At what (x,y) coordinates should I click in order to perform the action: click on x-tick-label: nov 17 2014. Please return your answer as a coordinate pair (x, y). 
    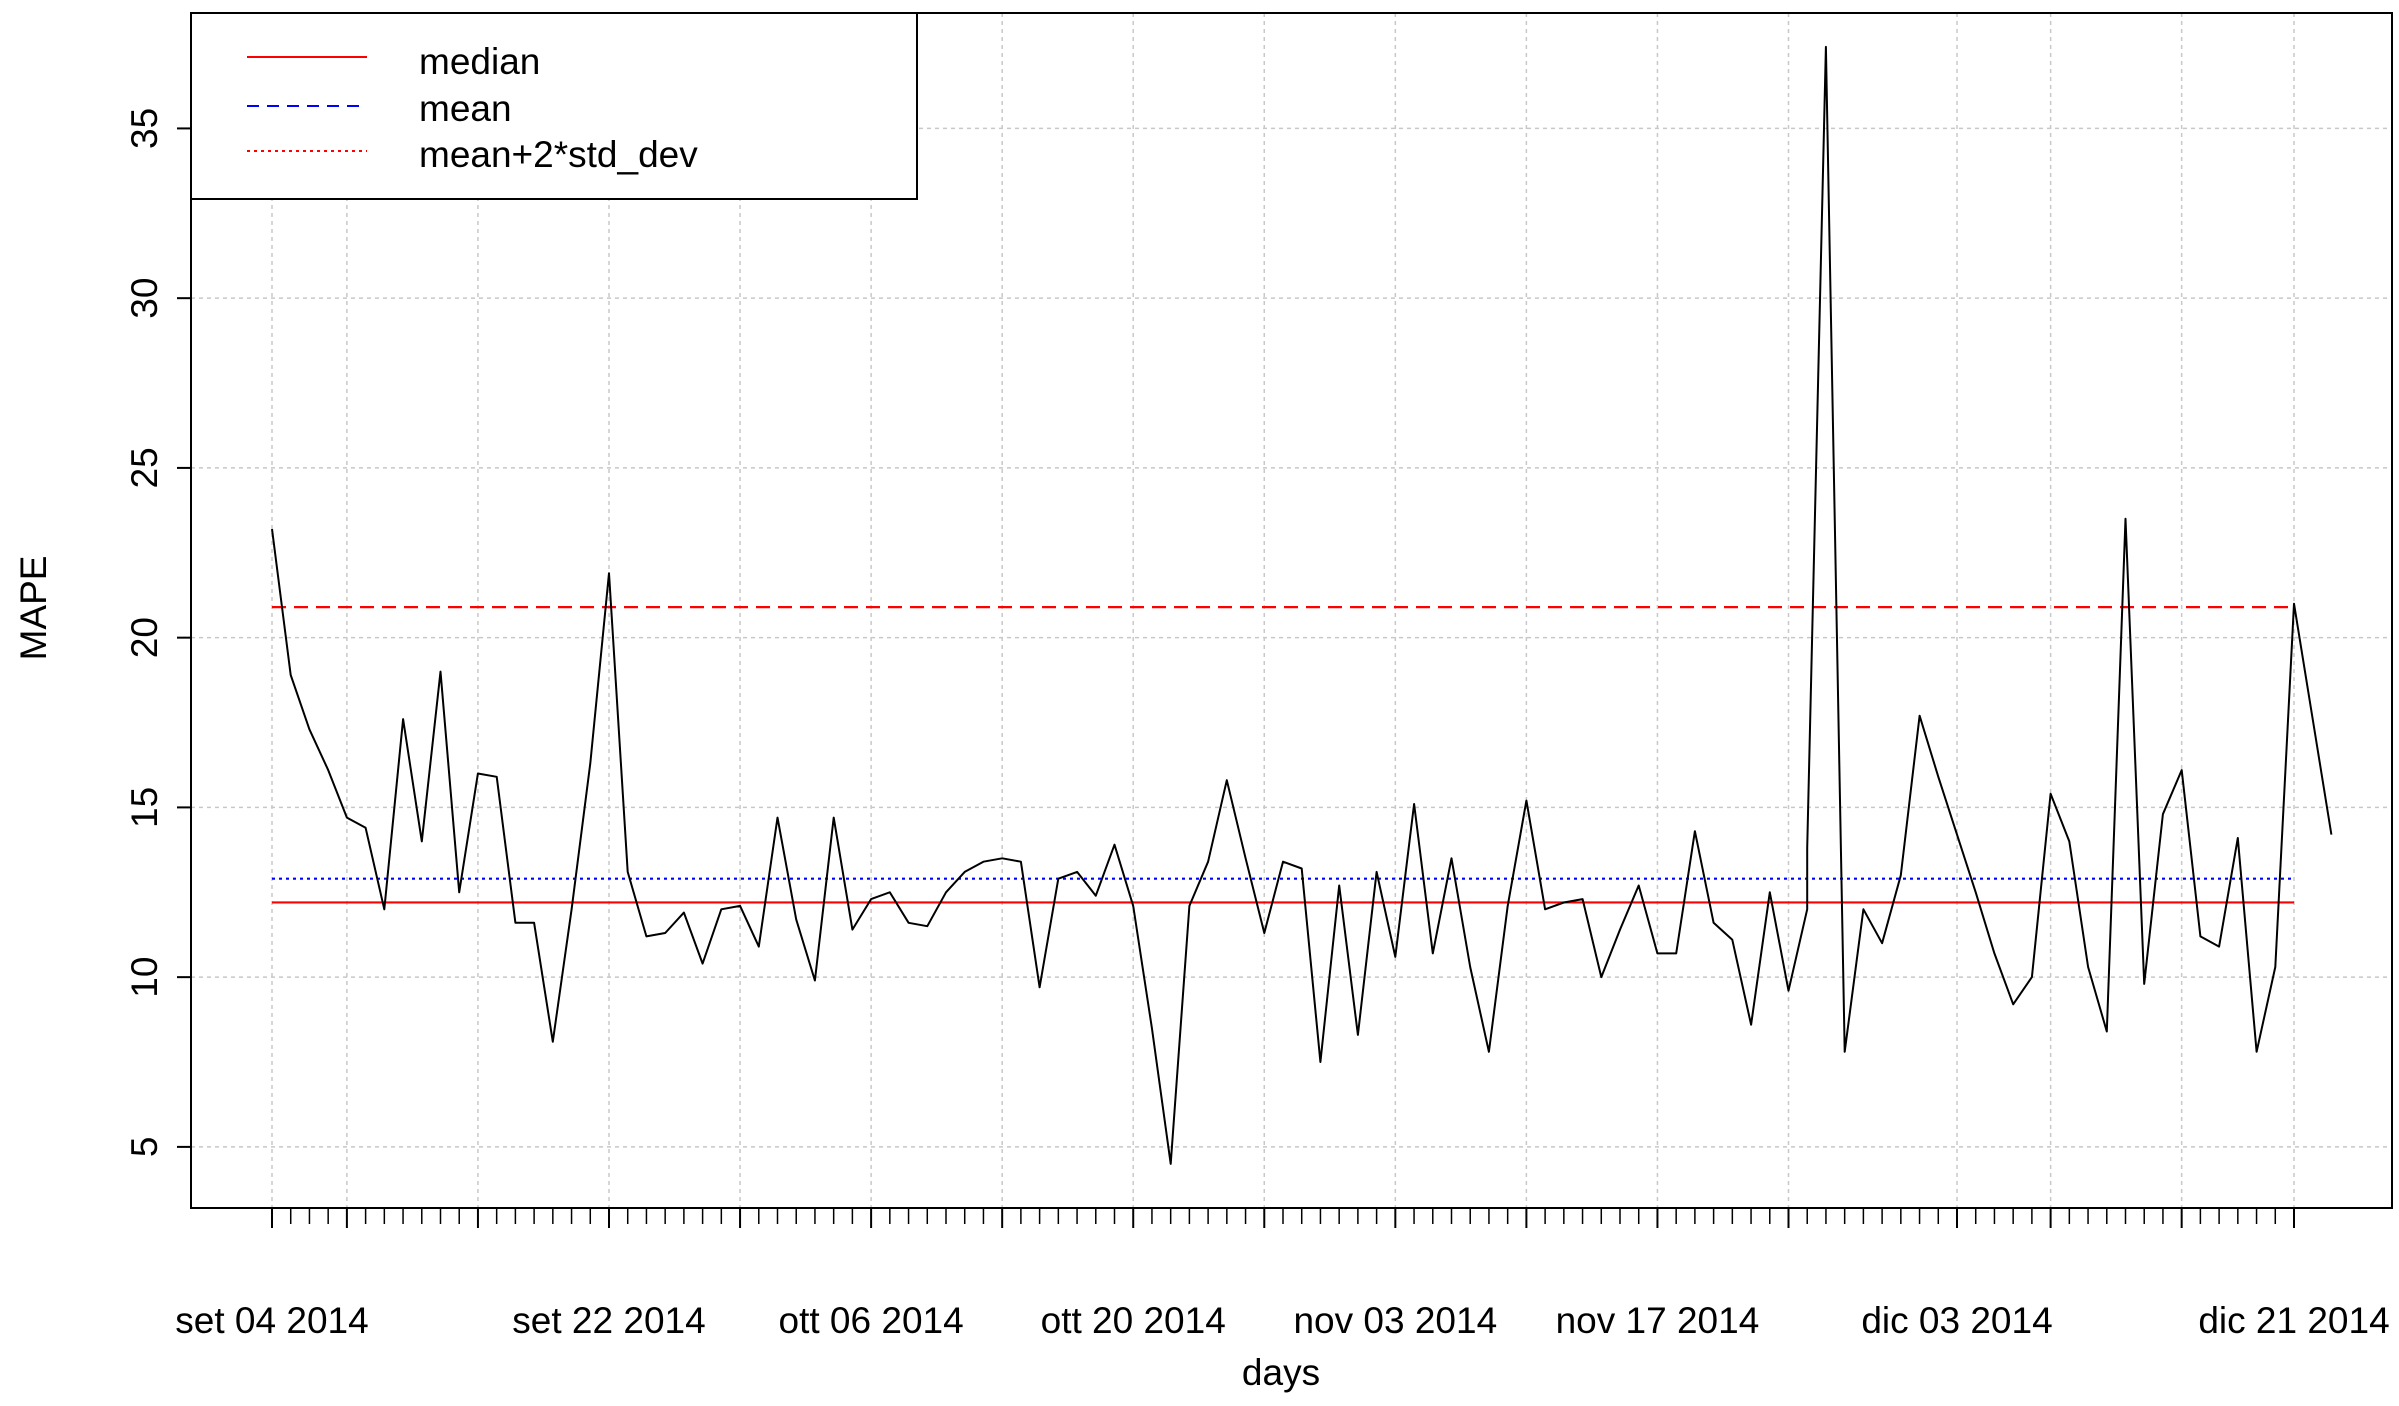
    Looking at the image, I should click on (1658, 1320).